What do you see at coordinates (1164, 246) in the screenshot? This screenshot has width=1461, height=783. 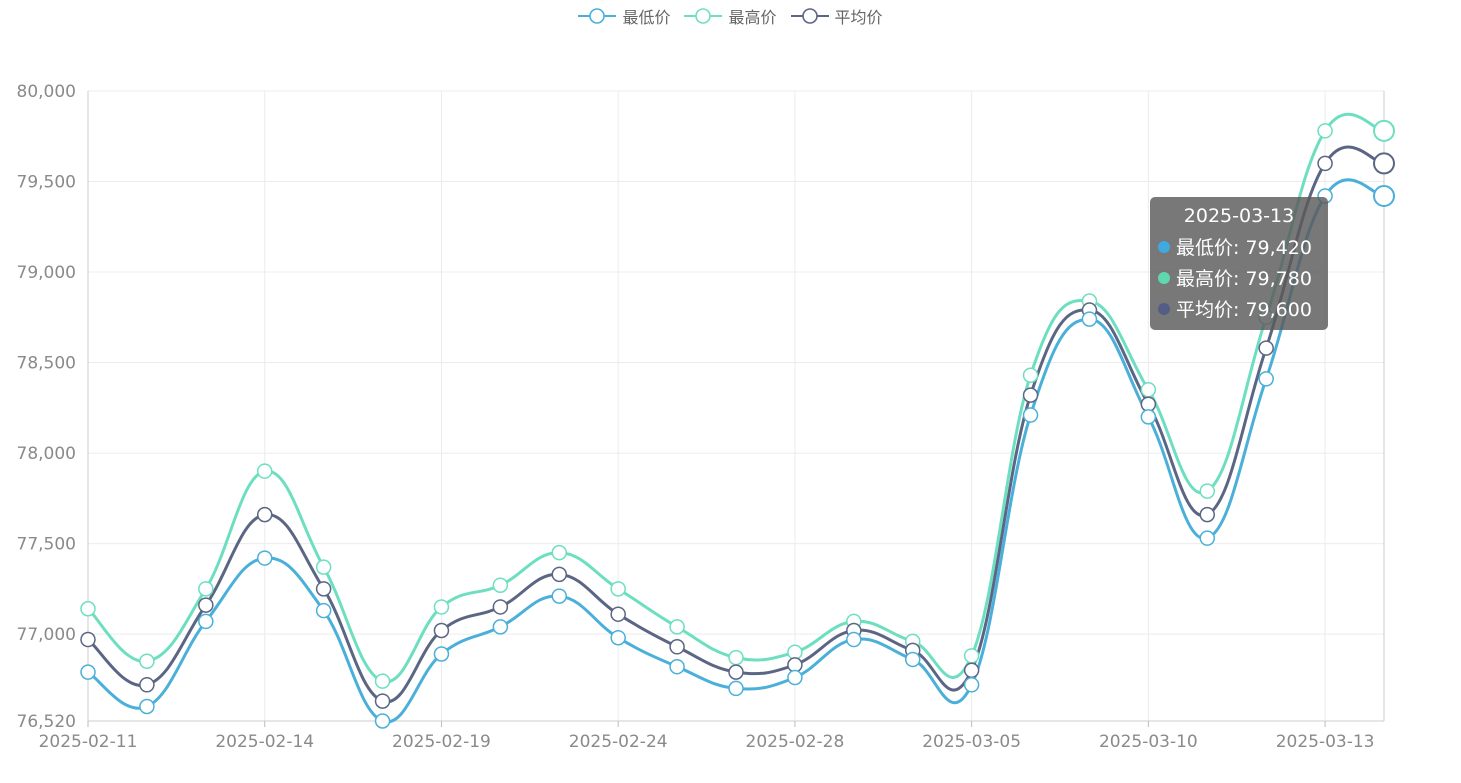 I see `tooltip-dot-low` at bounding box center [1164, 246].